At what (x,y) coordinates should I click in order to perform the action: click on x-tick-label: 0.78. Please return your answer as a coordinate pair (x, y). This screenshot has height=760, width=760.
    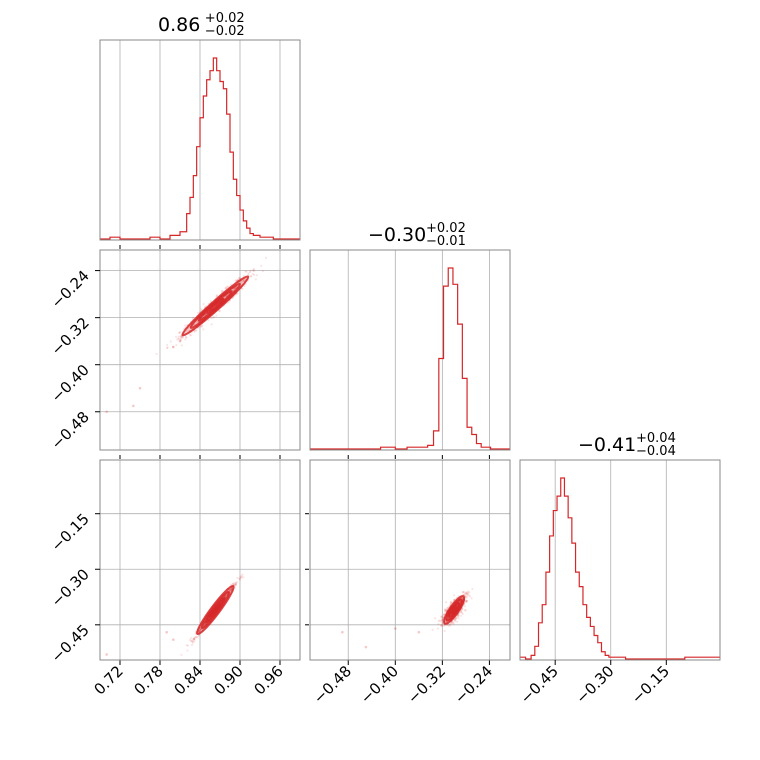
    Looking at the image, I should click on (148, 680).